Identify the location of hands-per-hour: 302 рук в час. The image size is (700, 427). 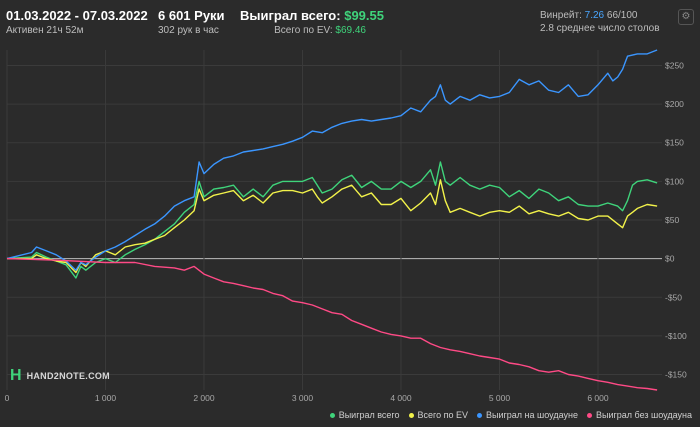
(188, 30).